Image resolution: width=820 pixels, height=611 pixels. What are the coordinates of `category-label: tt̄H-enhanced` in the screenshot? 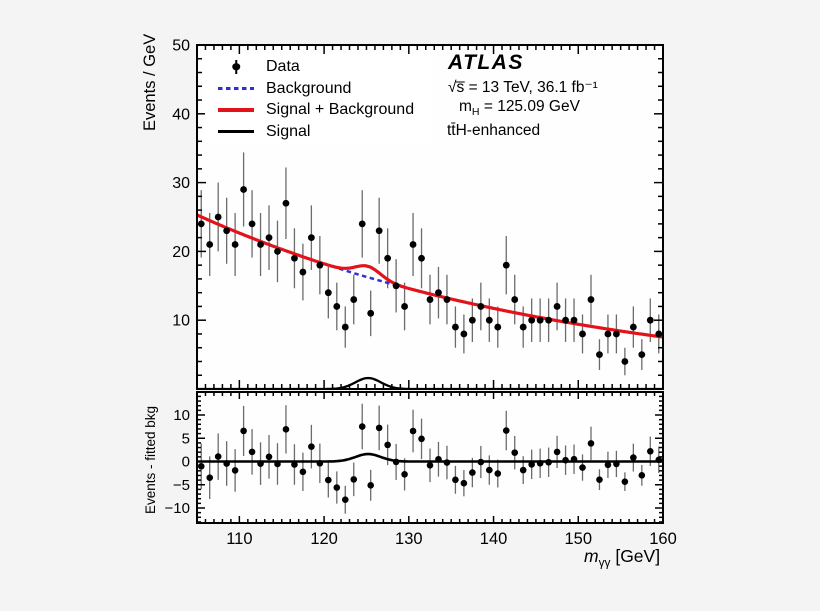 It's located at (494, 130).